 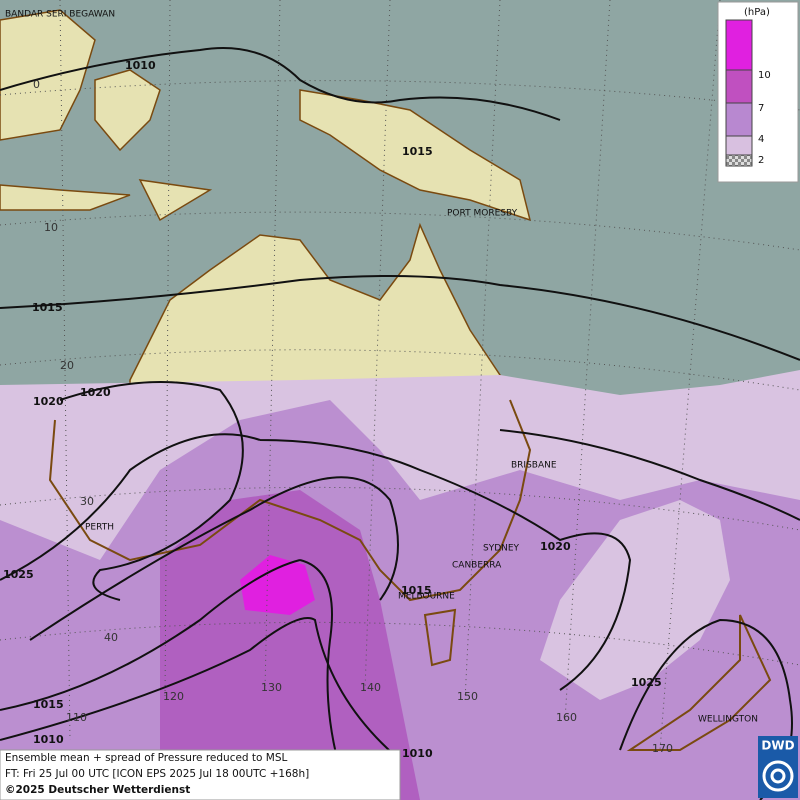 What do you see at coordinates (271, 687) in the screenshot?
I see `grid-label: 130` at bounding box center [271, 687].